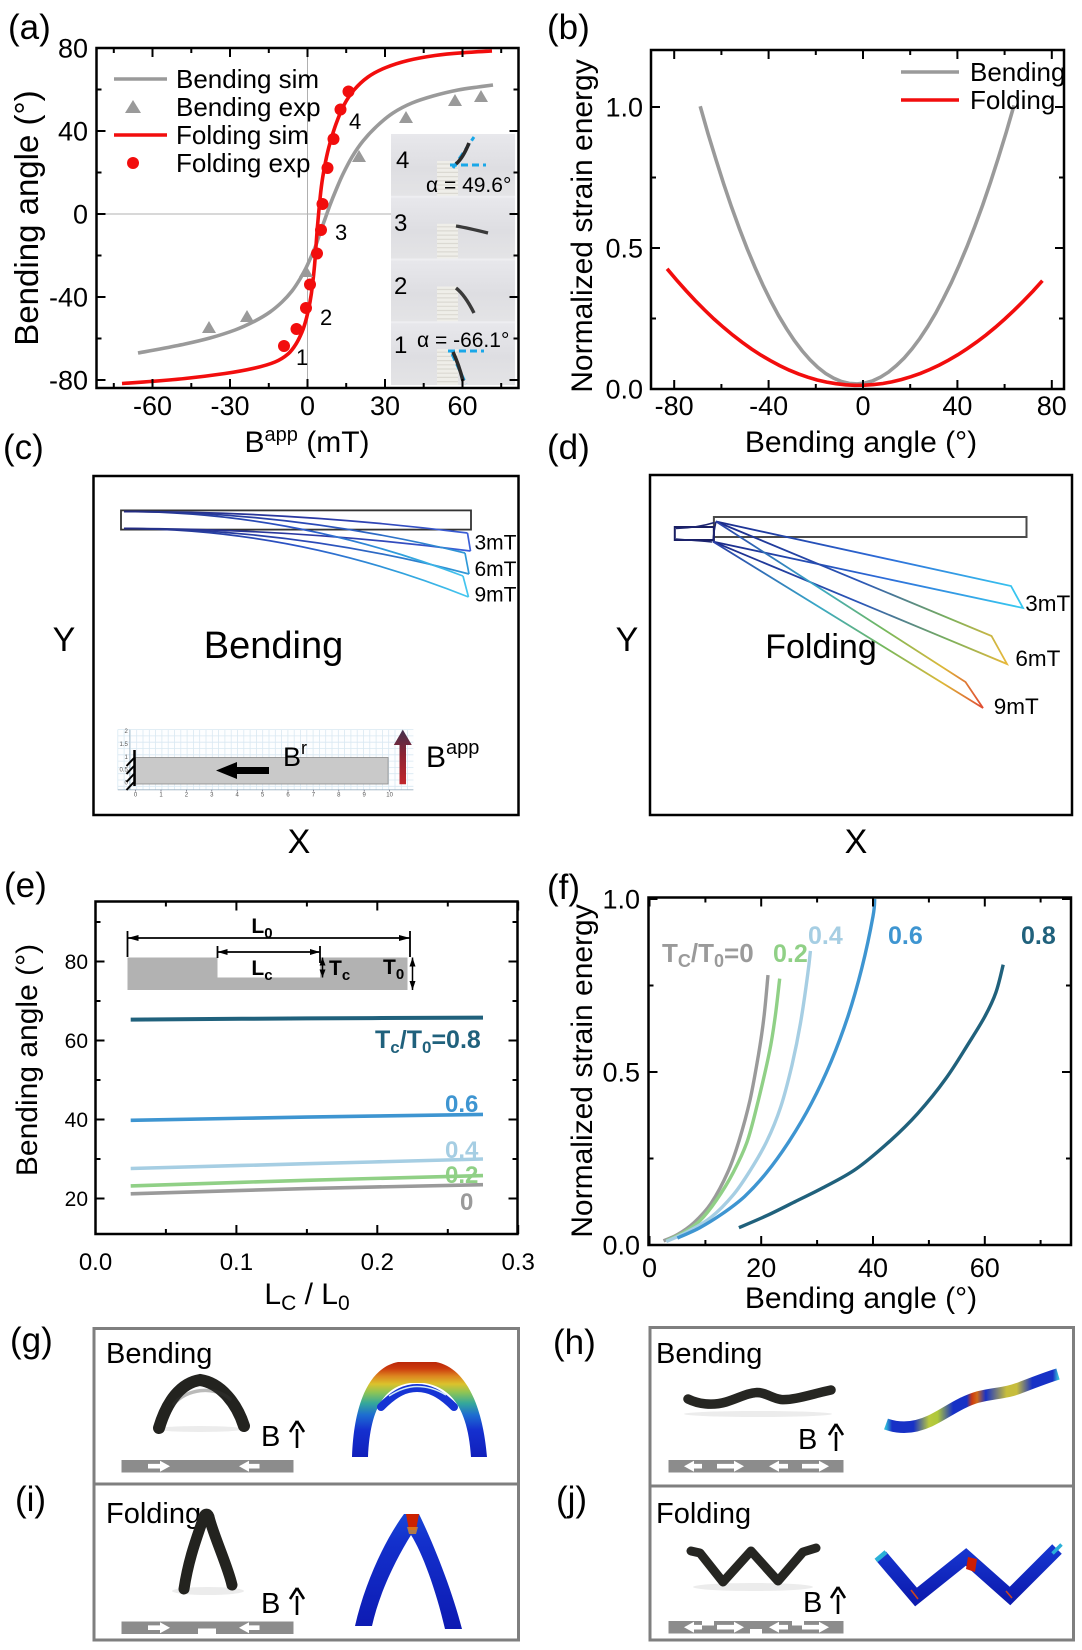 The height and width of the screenshot is (1650, 1082). Describe the element at coordinates (385, 406) in the screenshot. I see `svg-text: 30` at that location.